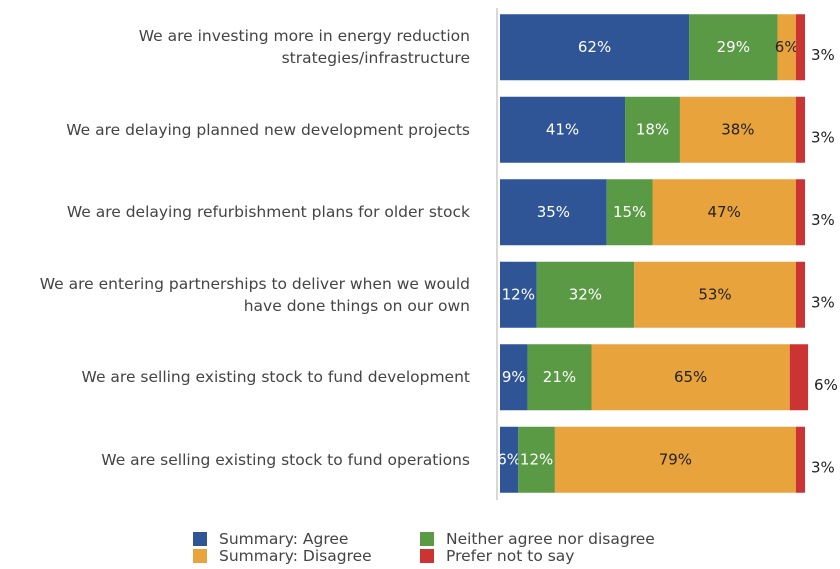 The width and height of the screenshot is (840, 569). I want to click on legend-item: Summary: Disagree, so click(282, 556).